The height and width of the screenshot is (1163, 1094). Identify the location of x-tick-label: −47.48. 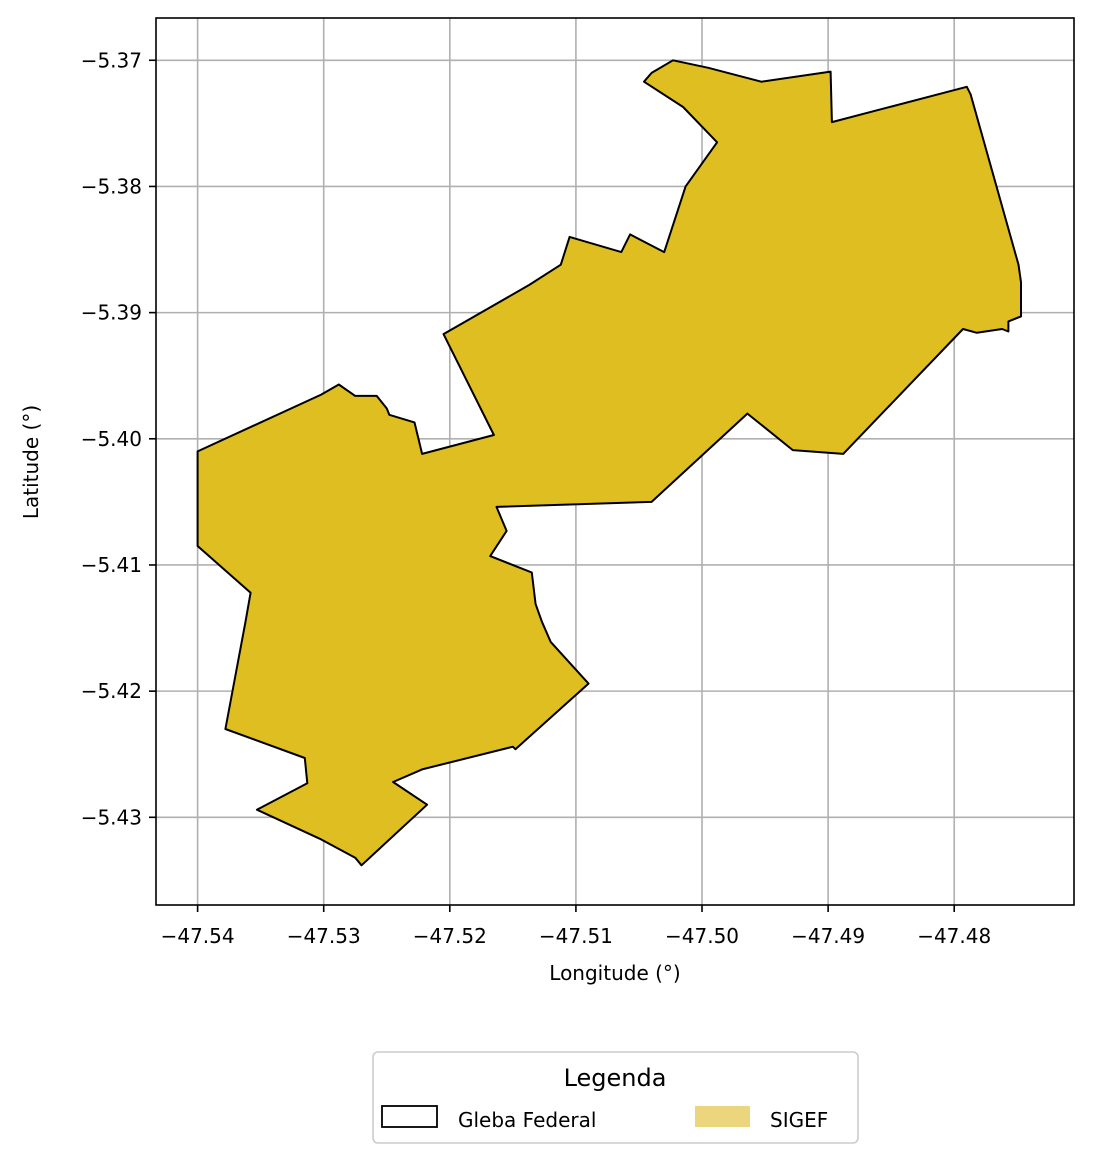
(954, 936).